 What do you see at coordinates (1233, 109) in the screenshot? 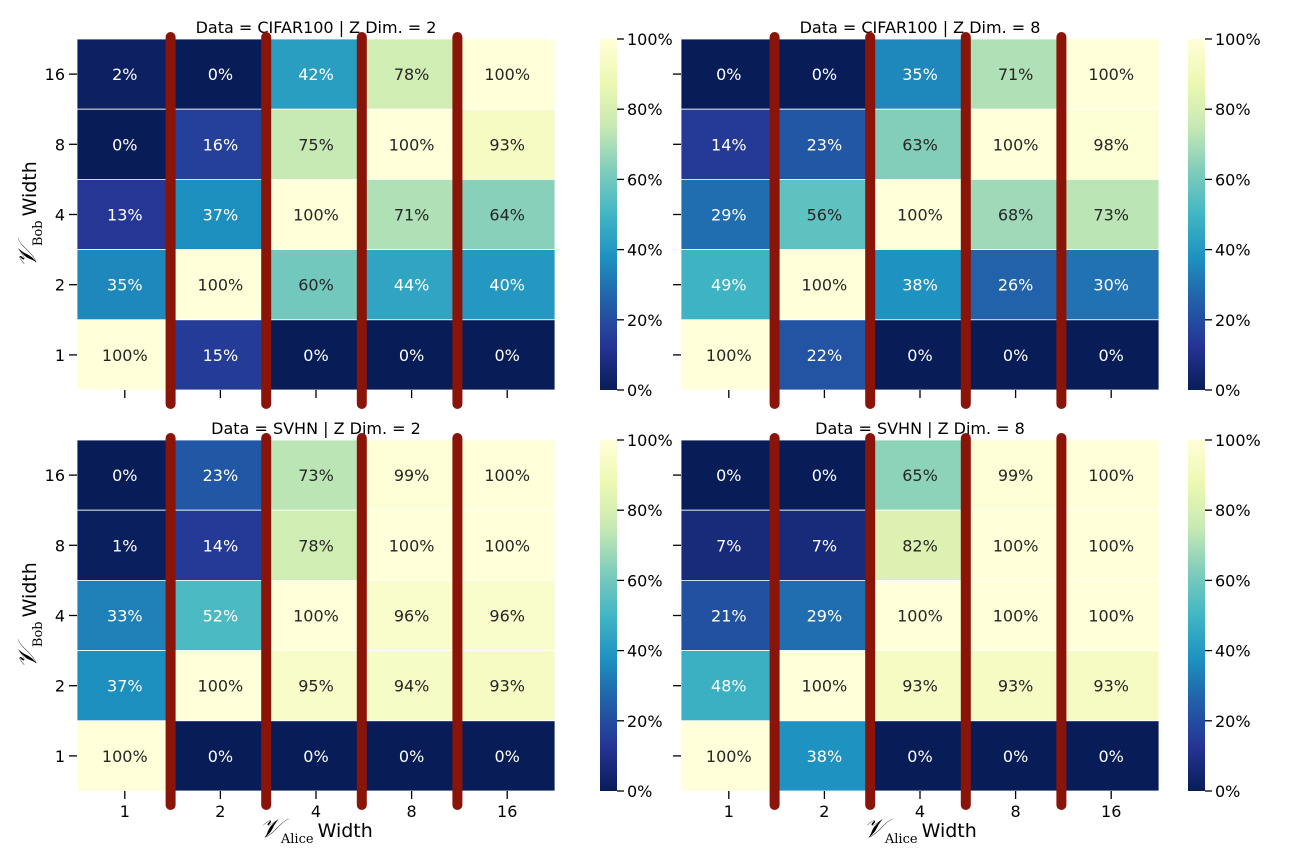
I see `colorbar-tick-label: 80%` at bounding box center [1233, 109].